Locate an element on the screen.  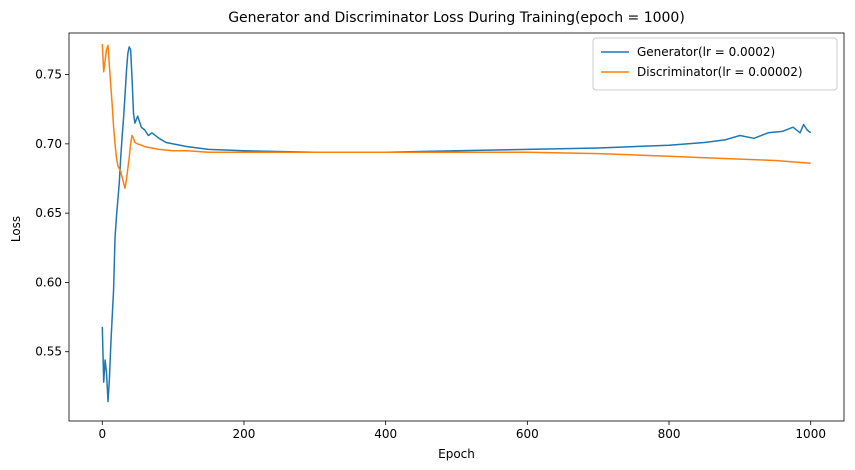
y-tick-label: 0.75 is located at coordinates (48, 75).